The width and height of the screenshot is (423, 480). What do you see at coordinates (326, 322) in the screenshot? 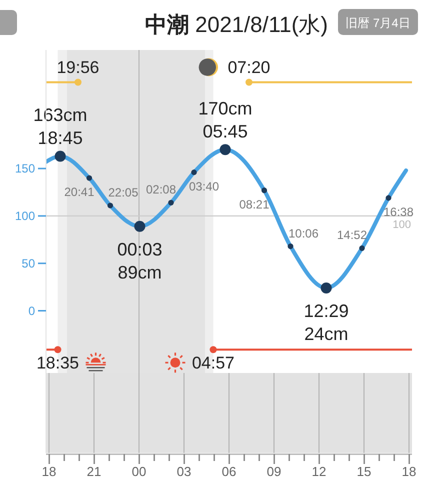
I see `annotation: 12:29 24cm` at bounding box center [326, 322].